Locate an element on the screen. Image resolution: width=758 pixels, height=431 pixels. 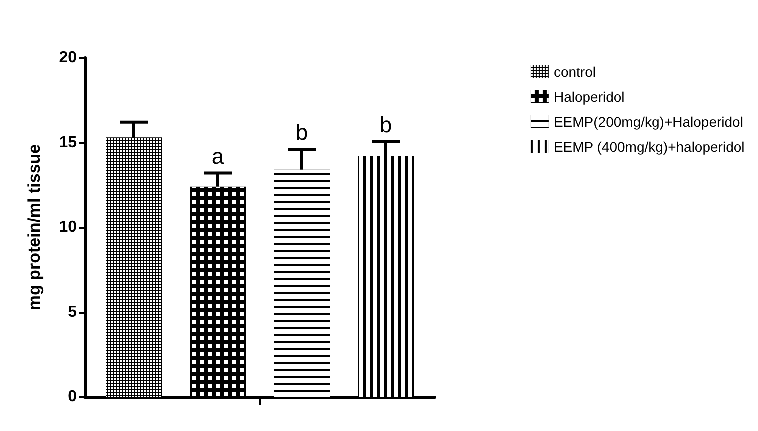
legend-label: EEMP (400mg/kg)+haloperidol is located at coordinates (649, 147).